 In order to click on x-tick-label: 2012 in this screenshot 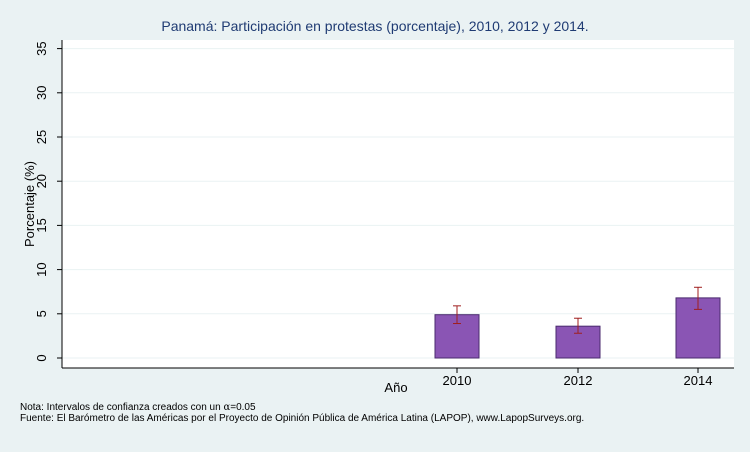, I will do `click(578, 380)`.